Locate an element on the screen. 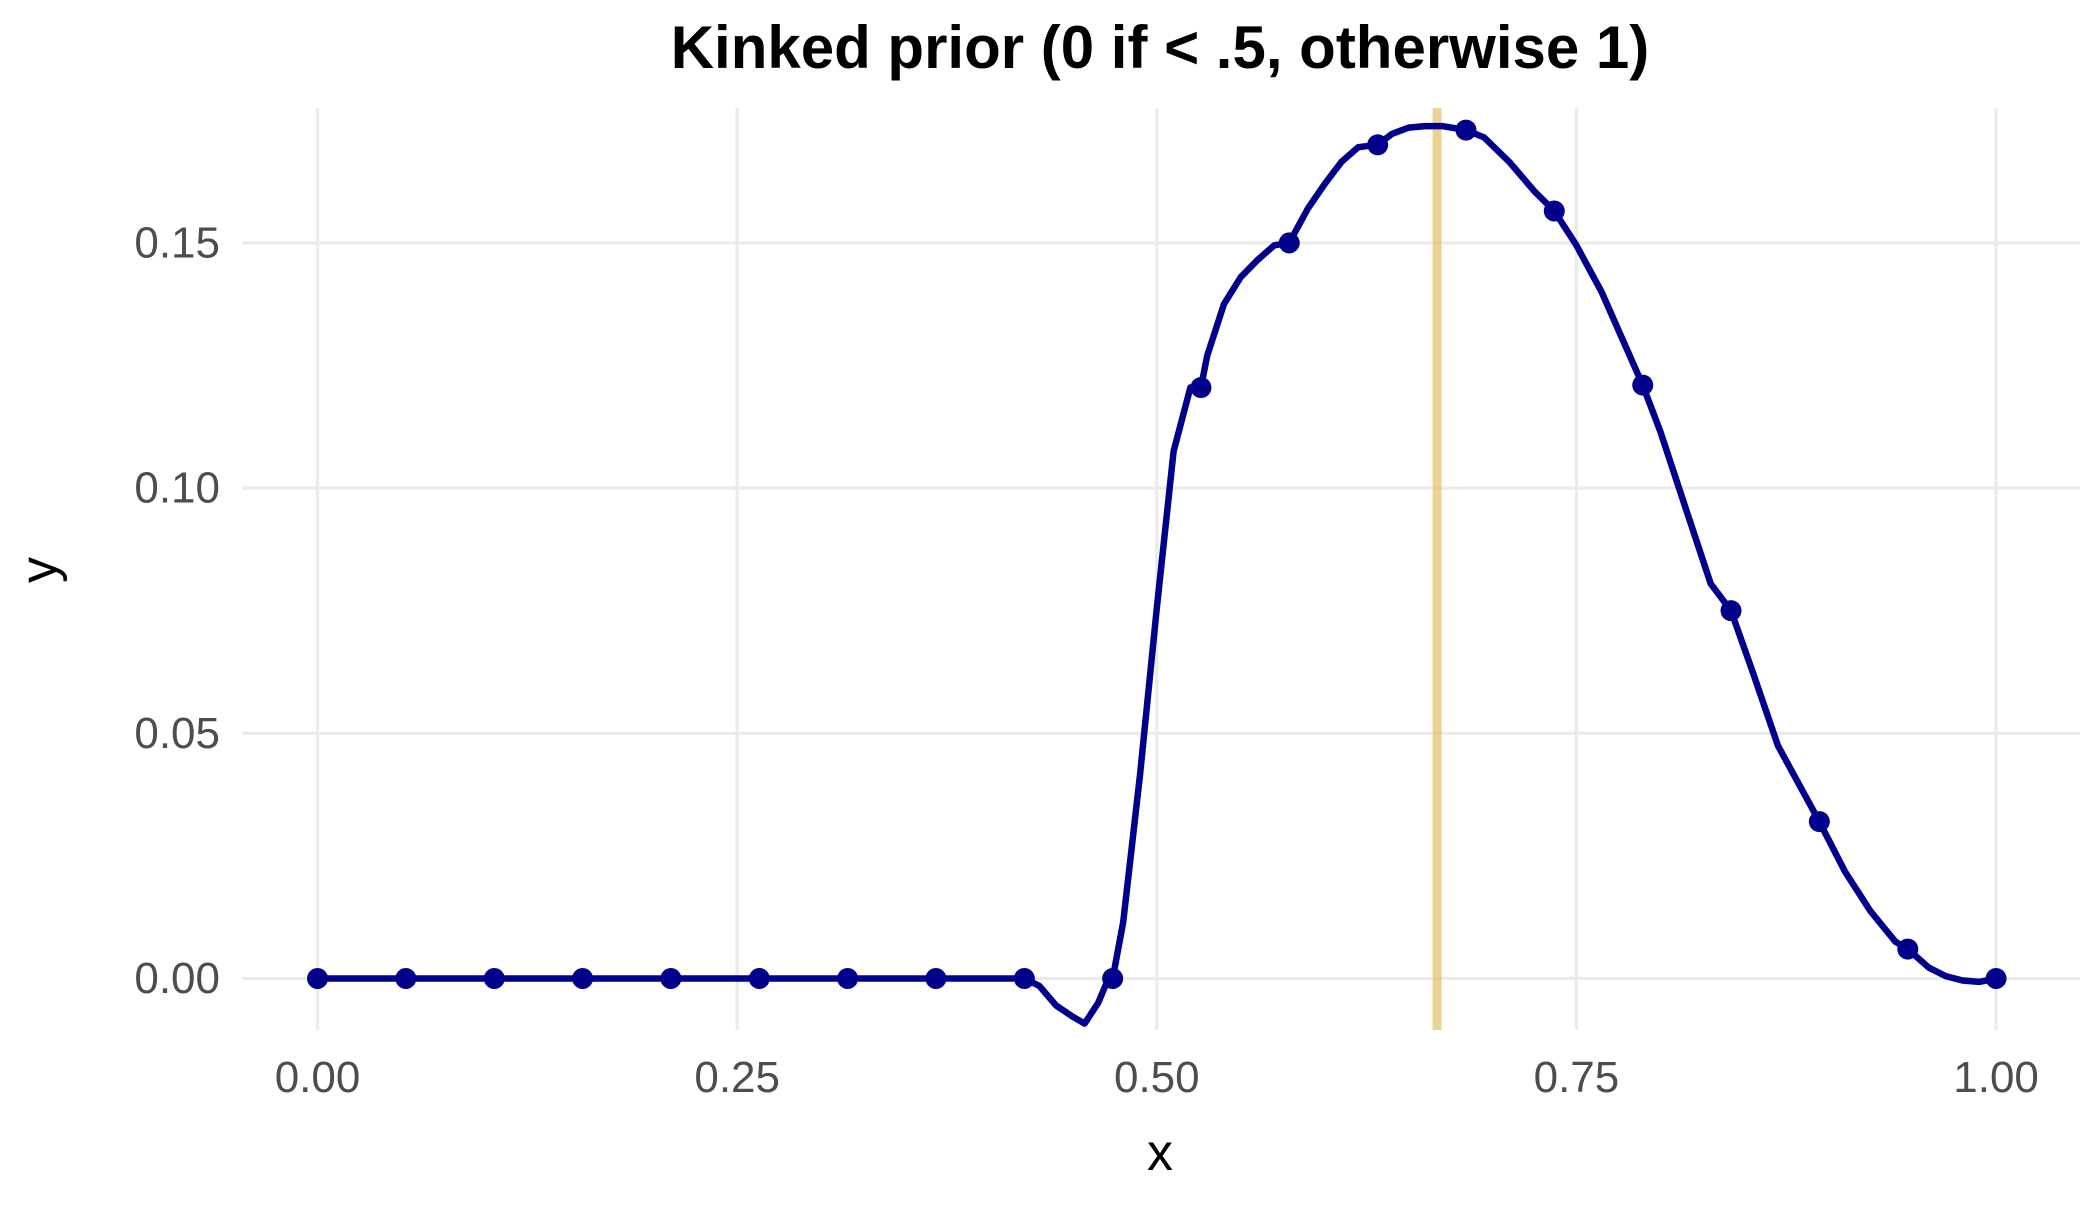 This screenshot has height=1205, width=2100. y-tick-label-1: 0.05 is located at coordinates (177, 733).